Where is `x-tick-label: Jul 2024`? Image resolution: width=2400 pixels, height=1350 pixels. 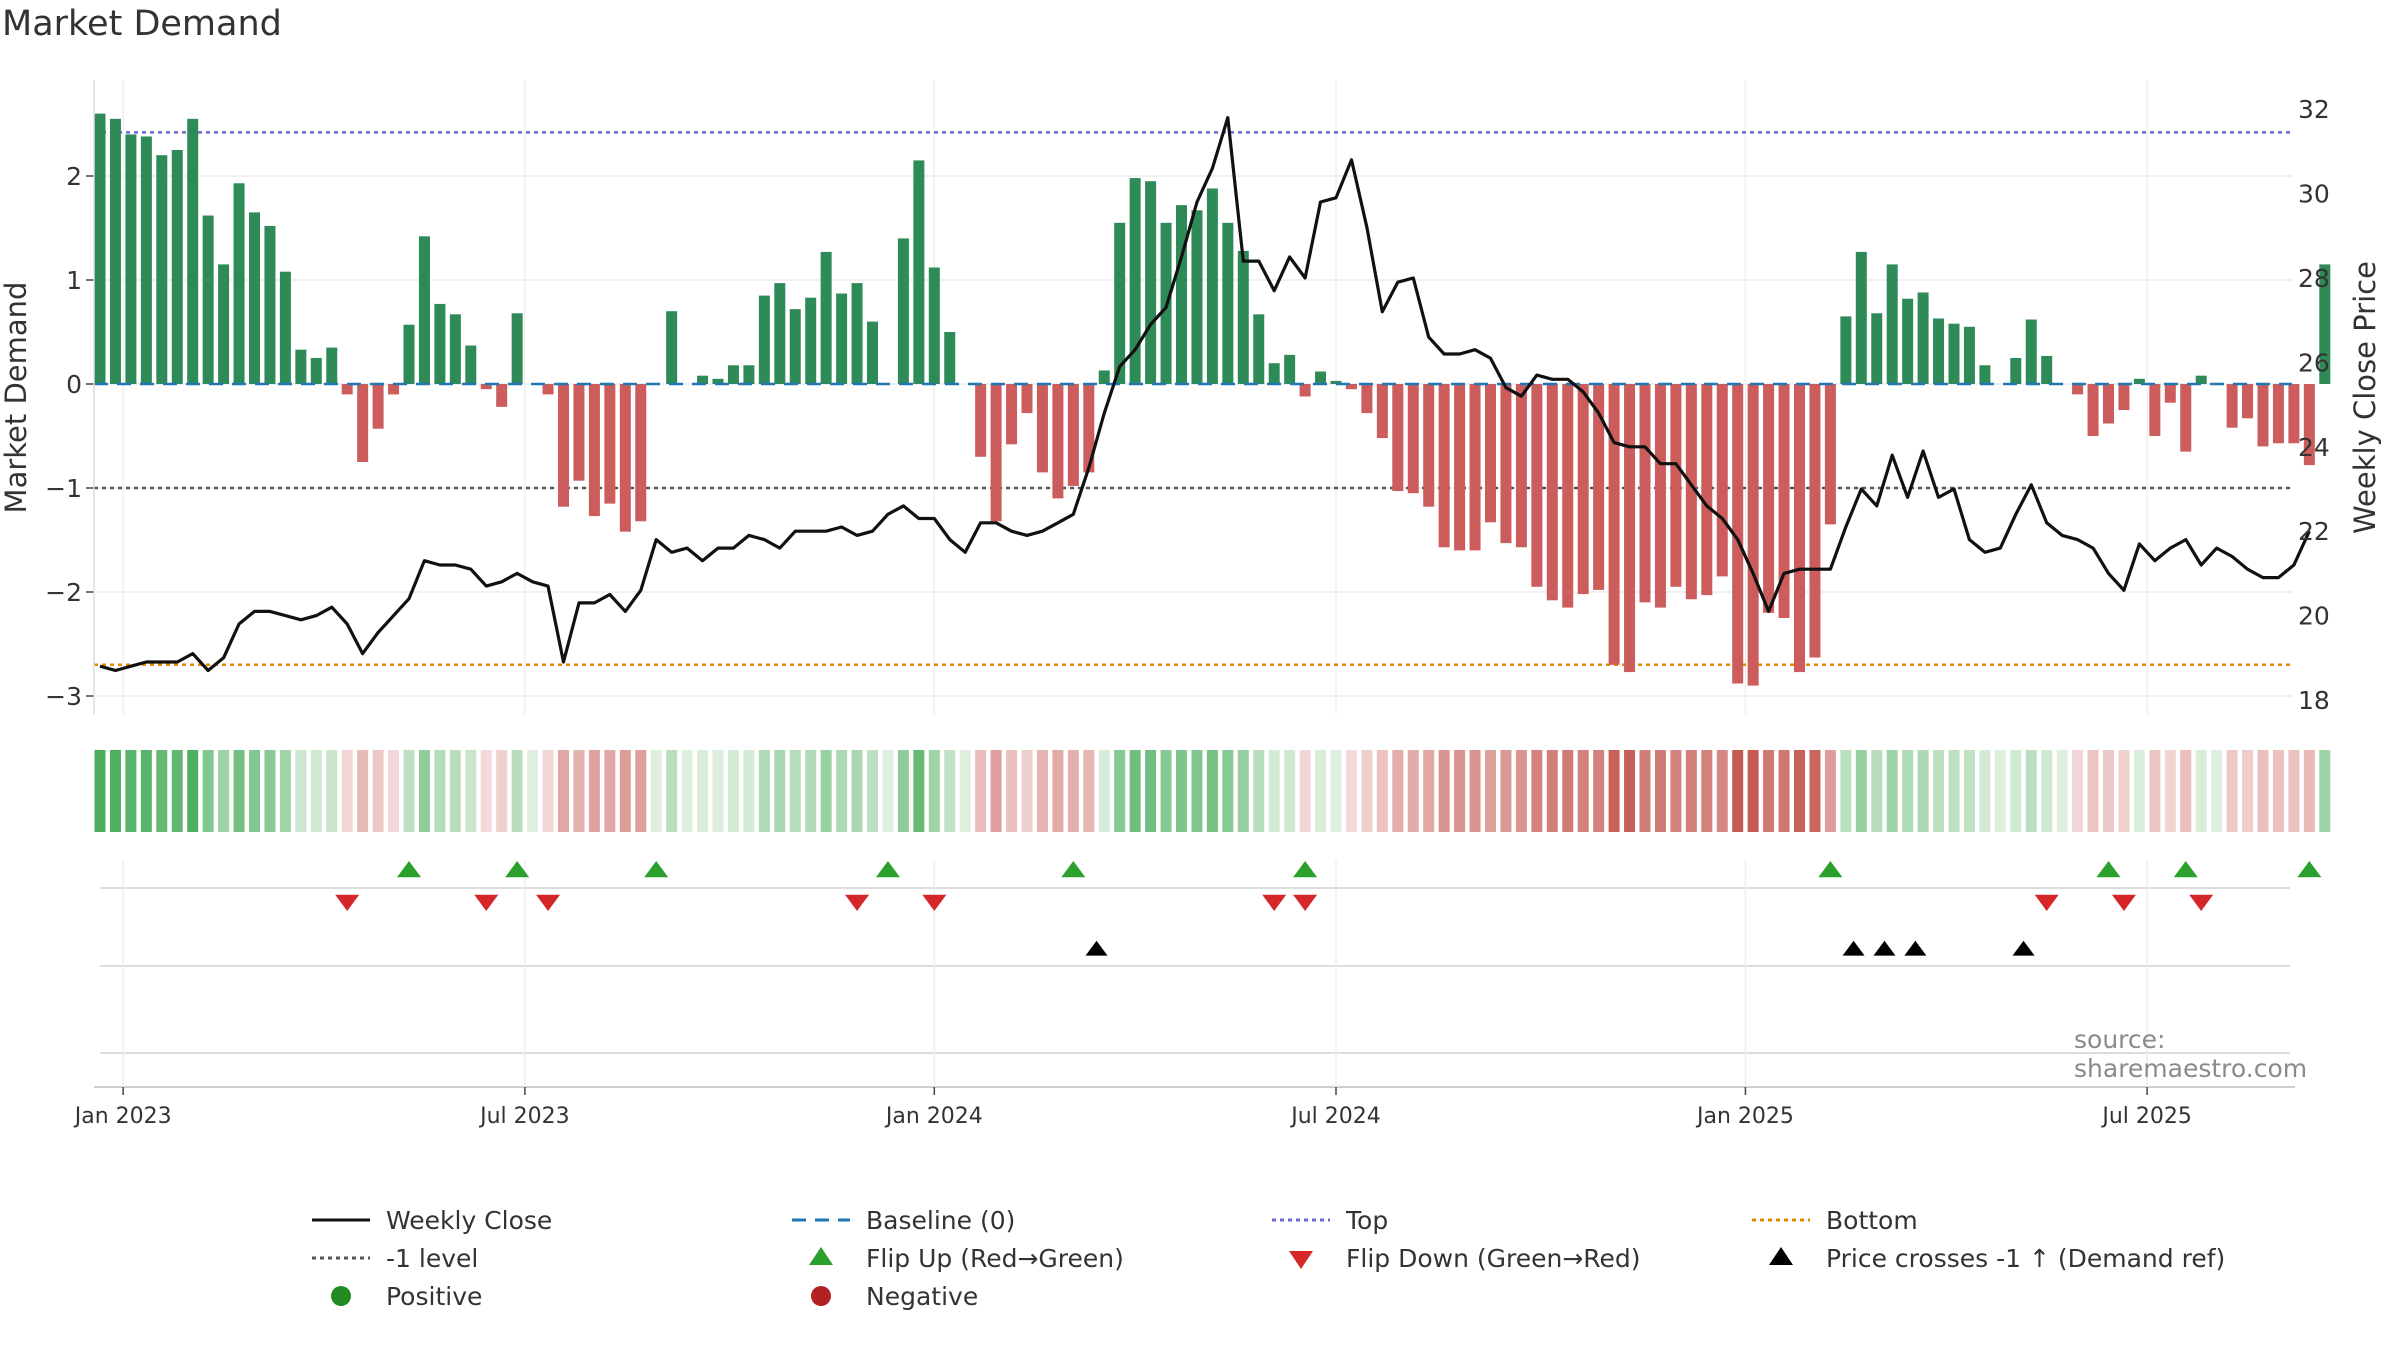 x-tick-label: Jul 2024 is located at coordinates (1335, 1116).